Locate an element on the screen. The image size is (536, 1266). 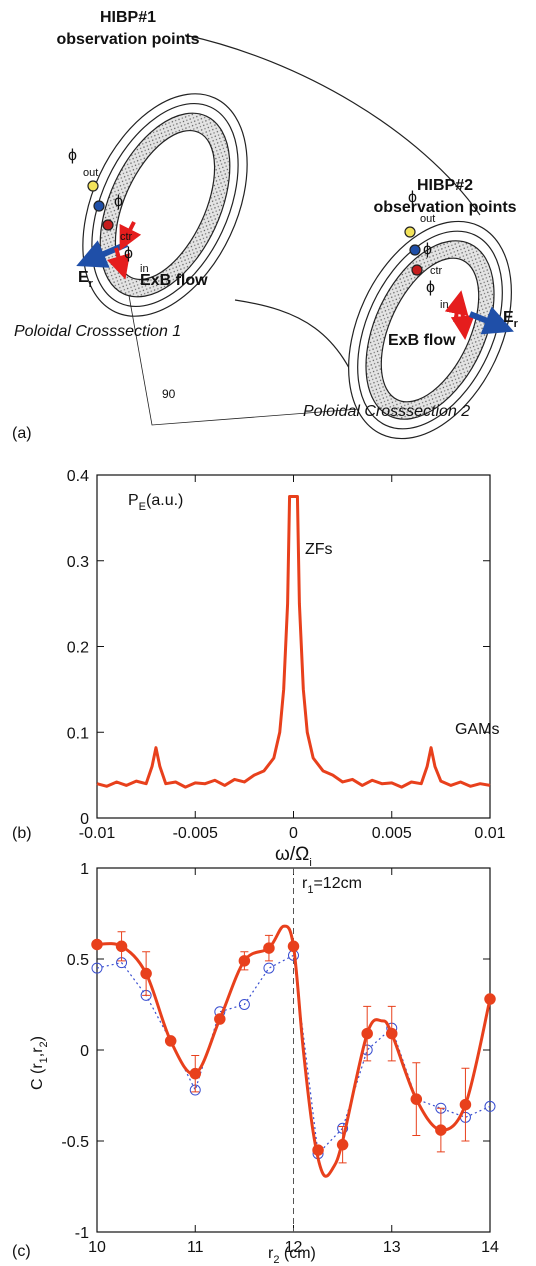
y-tick-label: 0.2 is located at coordinates (78, 648).